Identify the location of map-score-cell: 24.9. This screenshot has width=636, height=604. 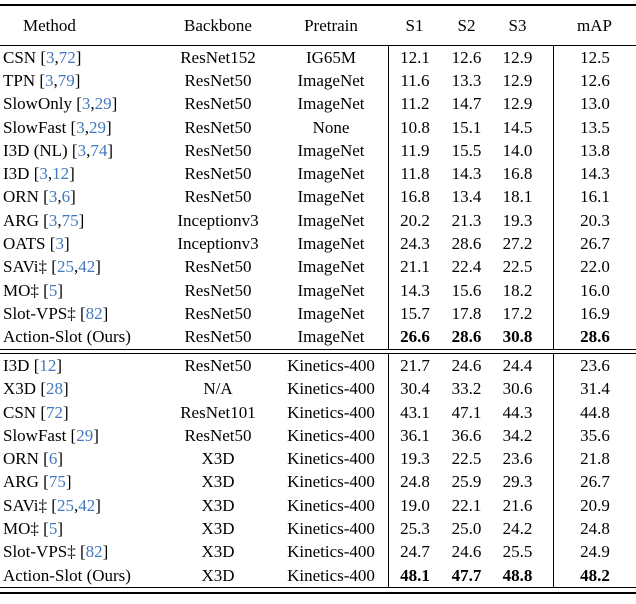
(594, 552).